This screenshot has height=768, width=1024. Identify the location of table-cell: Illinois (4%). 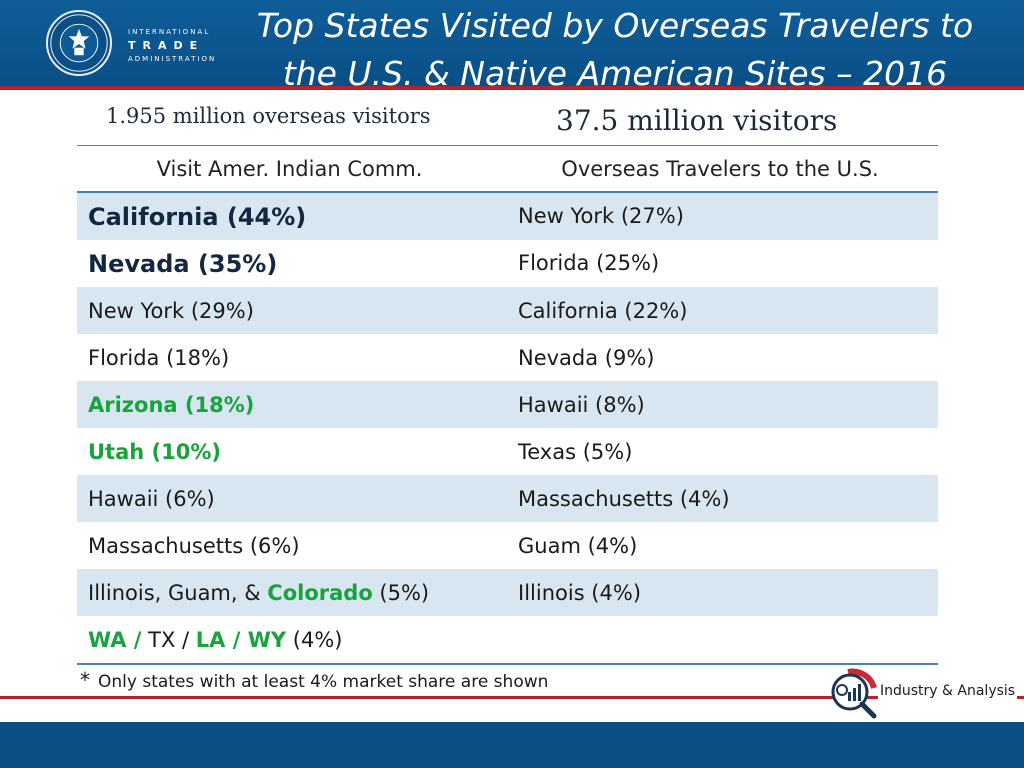
(580, 592).